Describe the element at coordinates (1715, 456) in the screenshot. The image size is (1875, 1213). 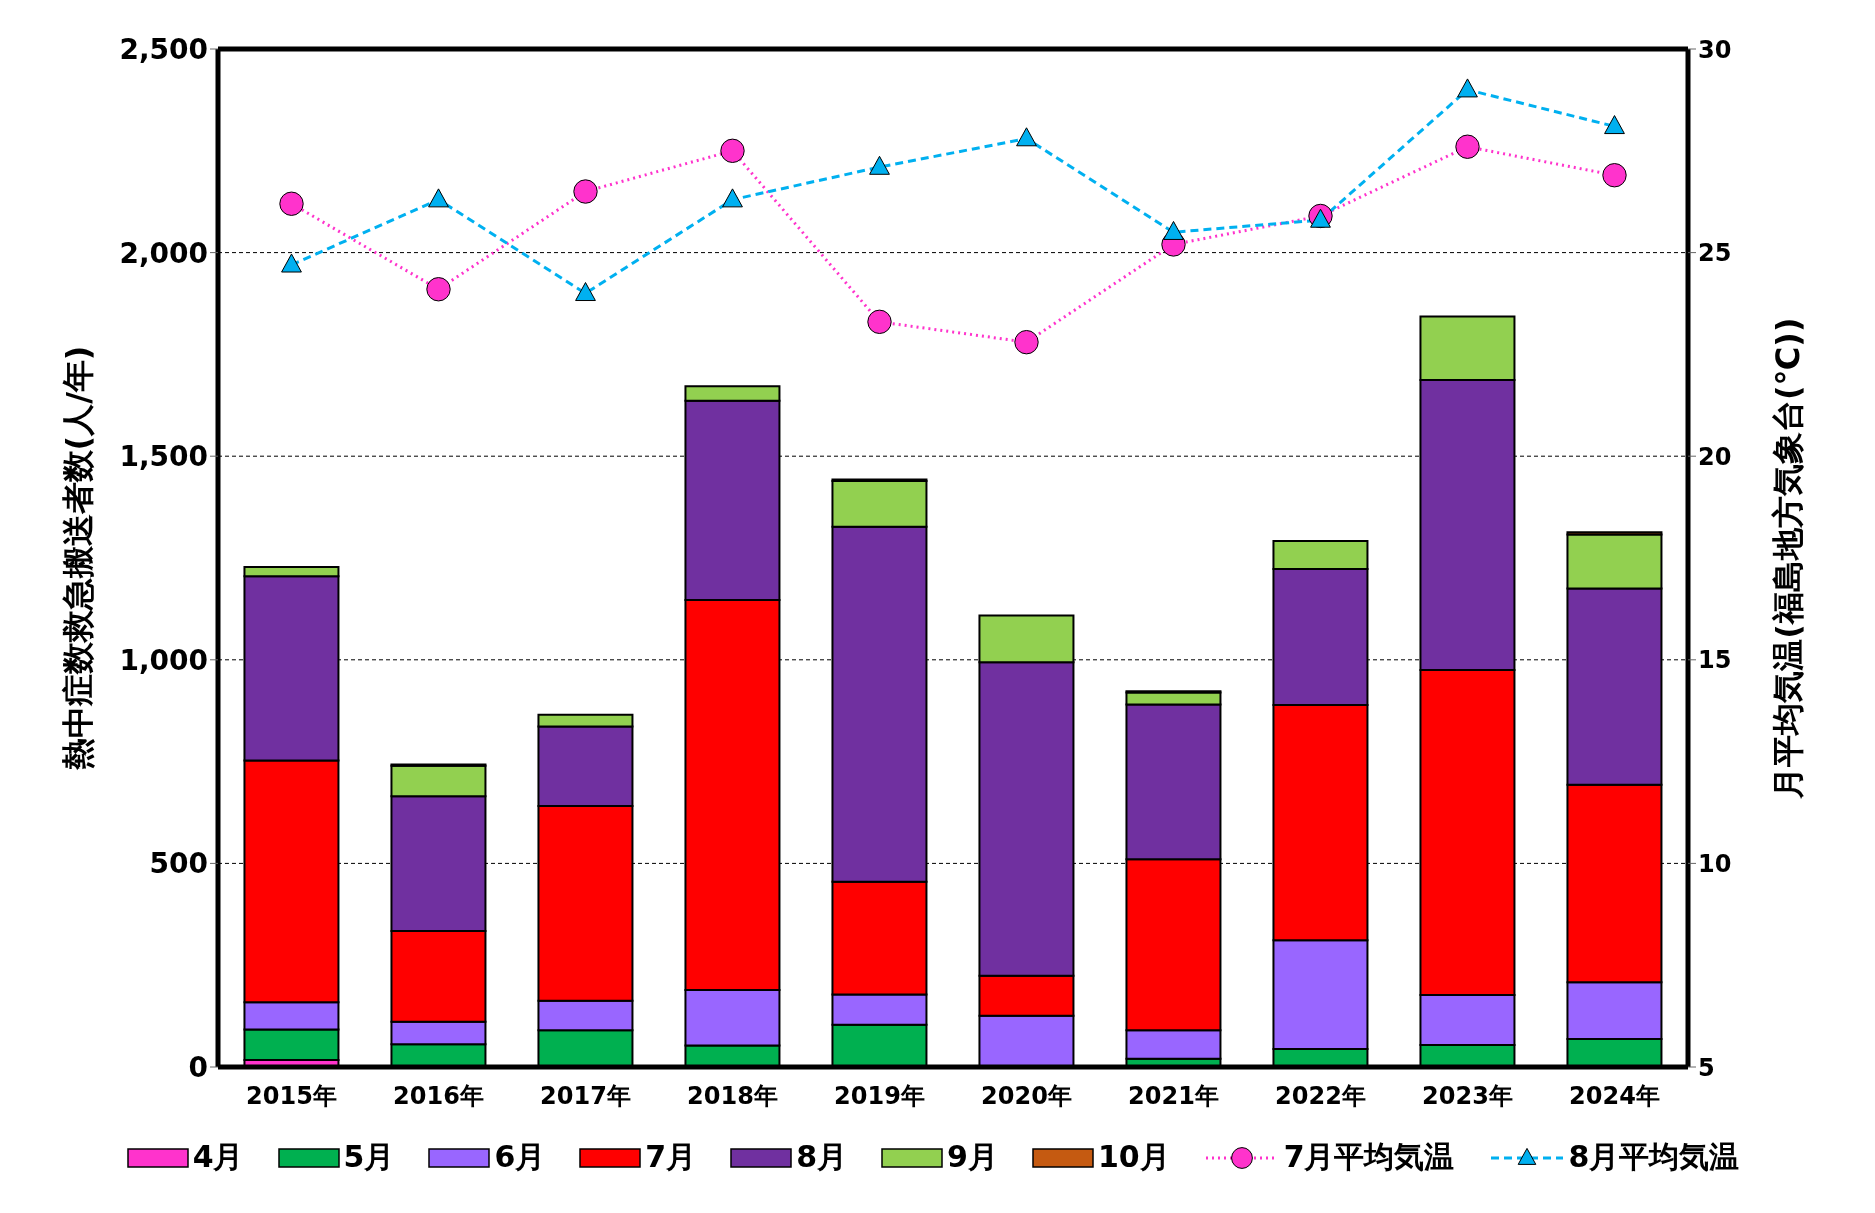
I see `y2-tick-label: 20` at that location.